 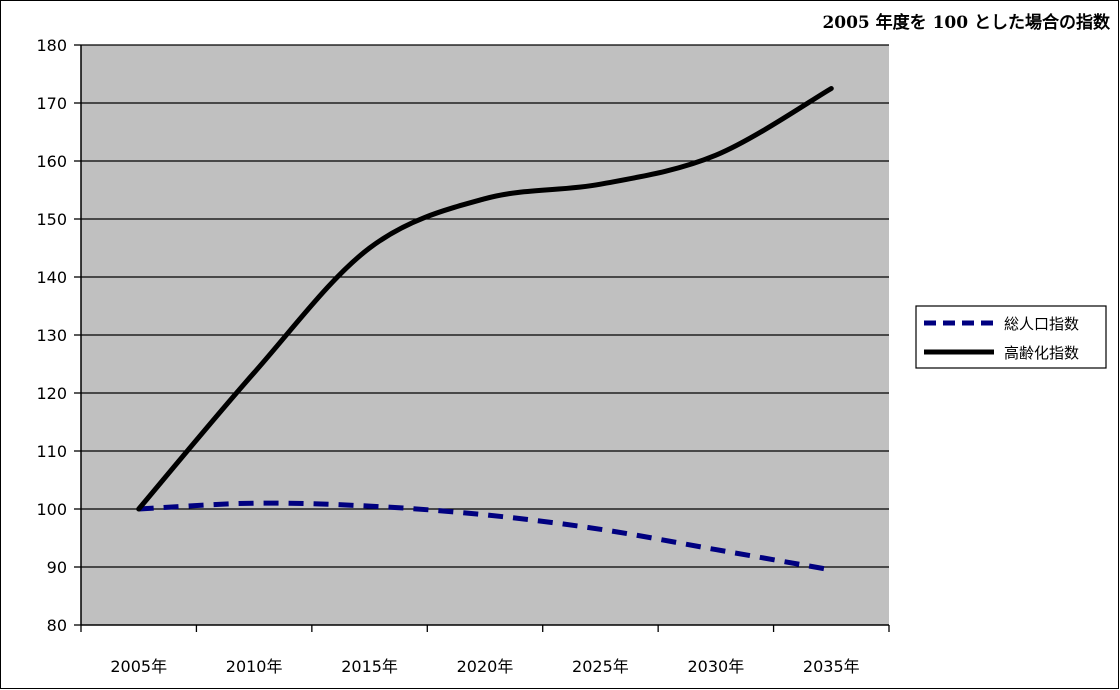 I want to click on x-tick-label: 2010年, so click(x=254, y=666).